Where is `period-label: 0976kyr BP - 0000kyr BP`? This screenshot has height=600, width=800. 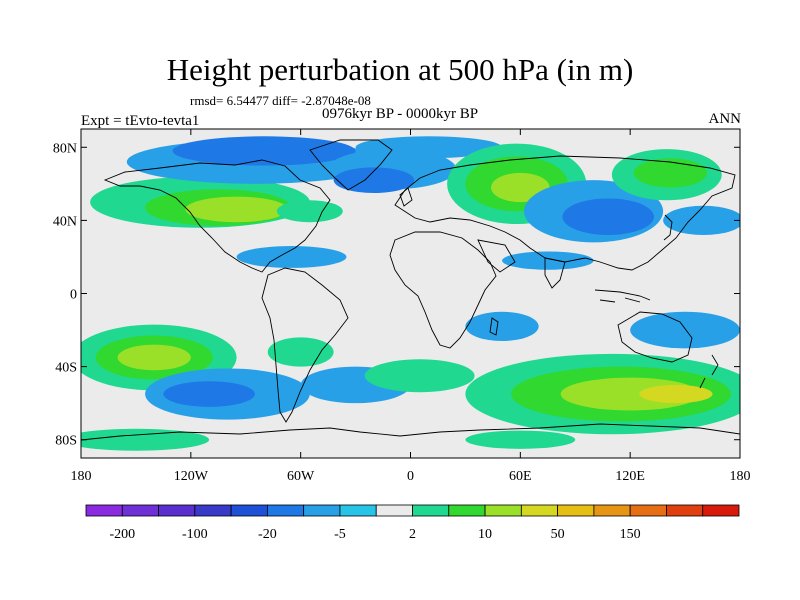 period-label: 0976kyr BP - 0000kyr BP is located at coordinates (400, 114).